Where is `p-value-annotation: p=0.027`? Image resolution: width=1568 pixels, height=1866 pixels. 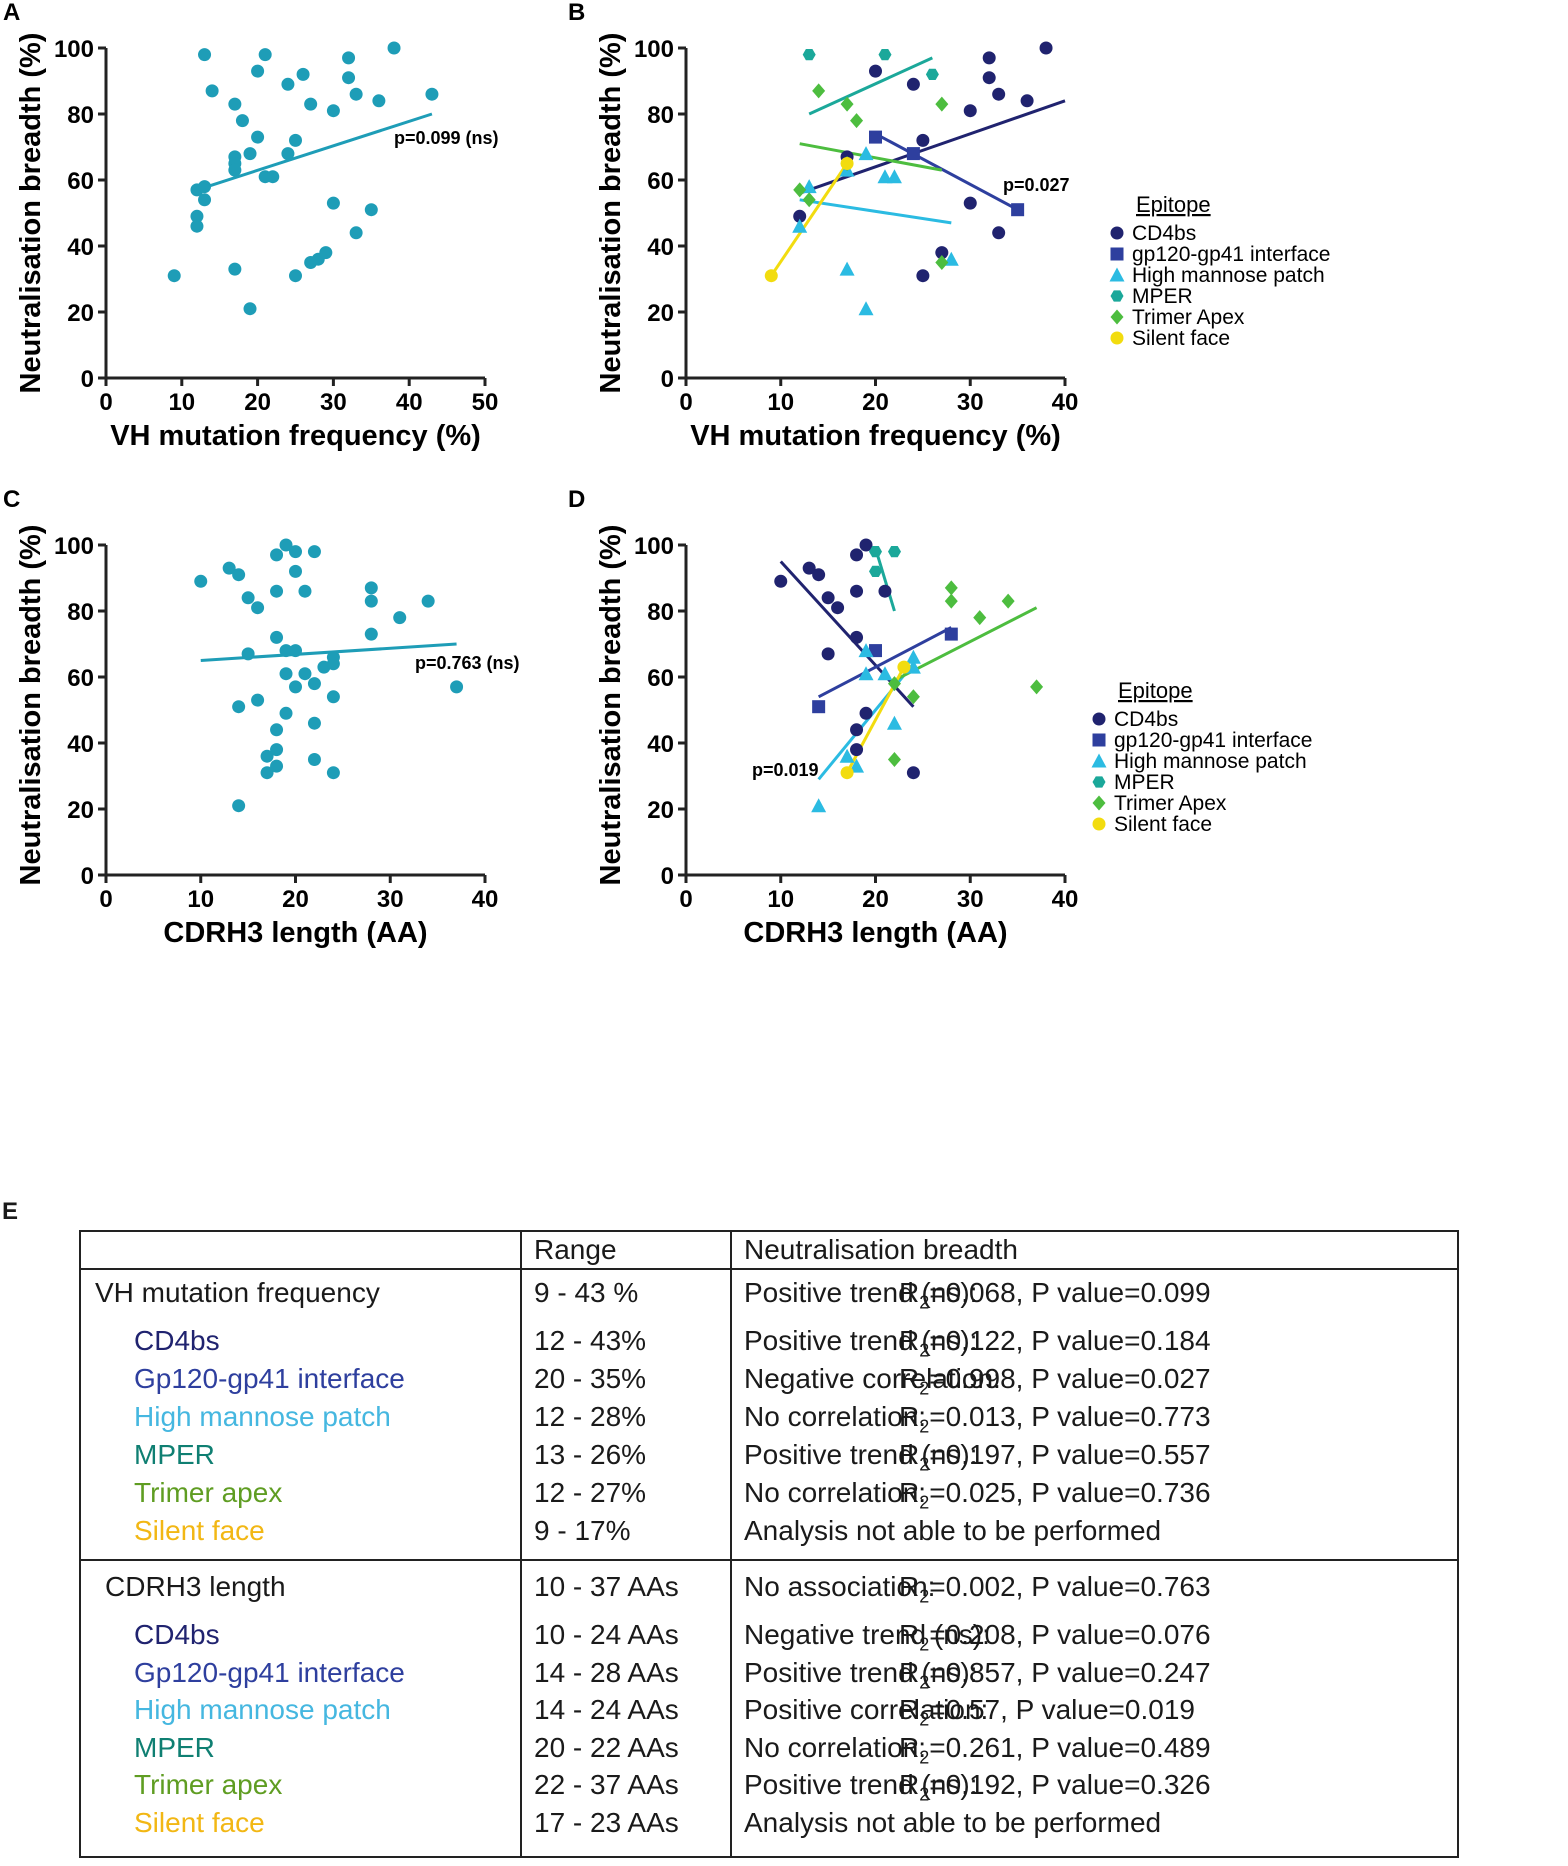
p-value-annotation: p=0.027 is located at coordinates (1036, 185).